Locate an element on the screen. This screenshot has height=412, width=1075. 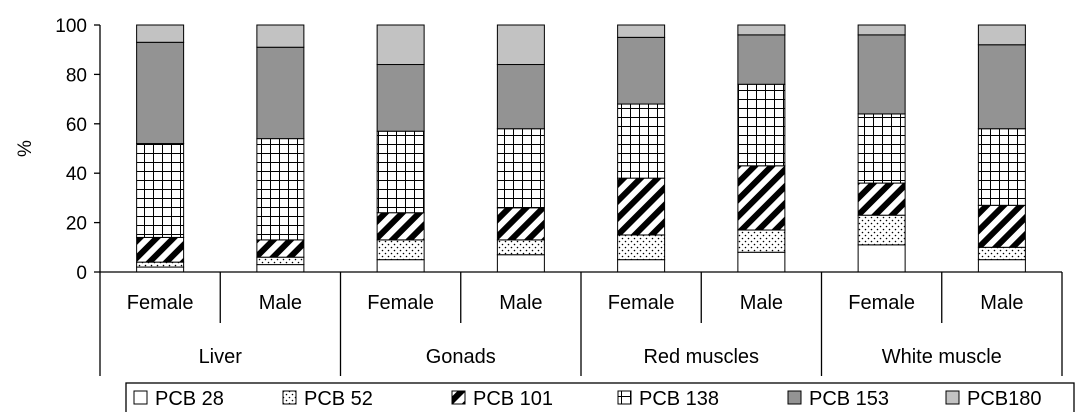
legend-label: PCB 101 is located at coordinates (513, 399).